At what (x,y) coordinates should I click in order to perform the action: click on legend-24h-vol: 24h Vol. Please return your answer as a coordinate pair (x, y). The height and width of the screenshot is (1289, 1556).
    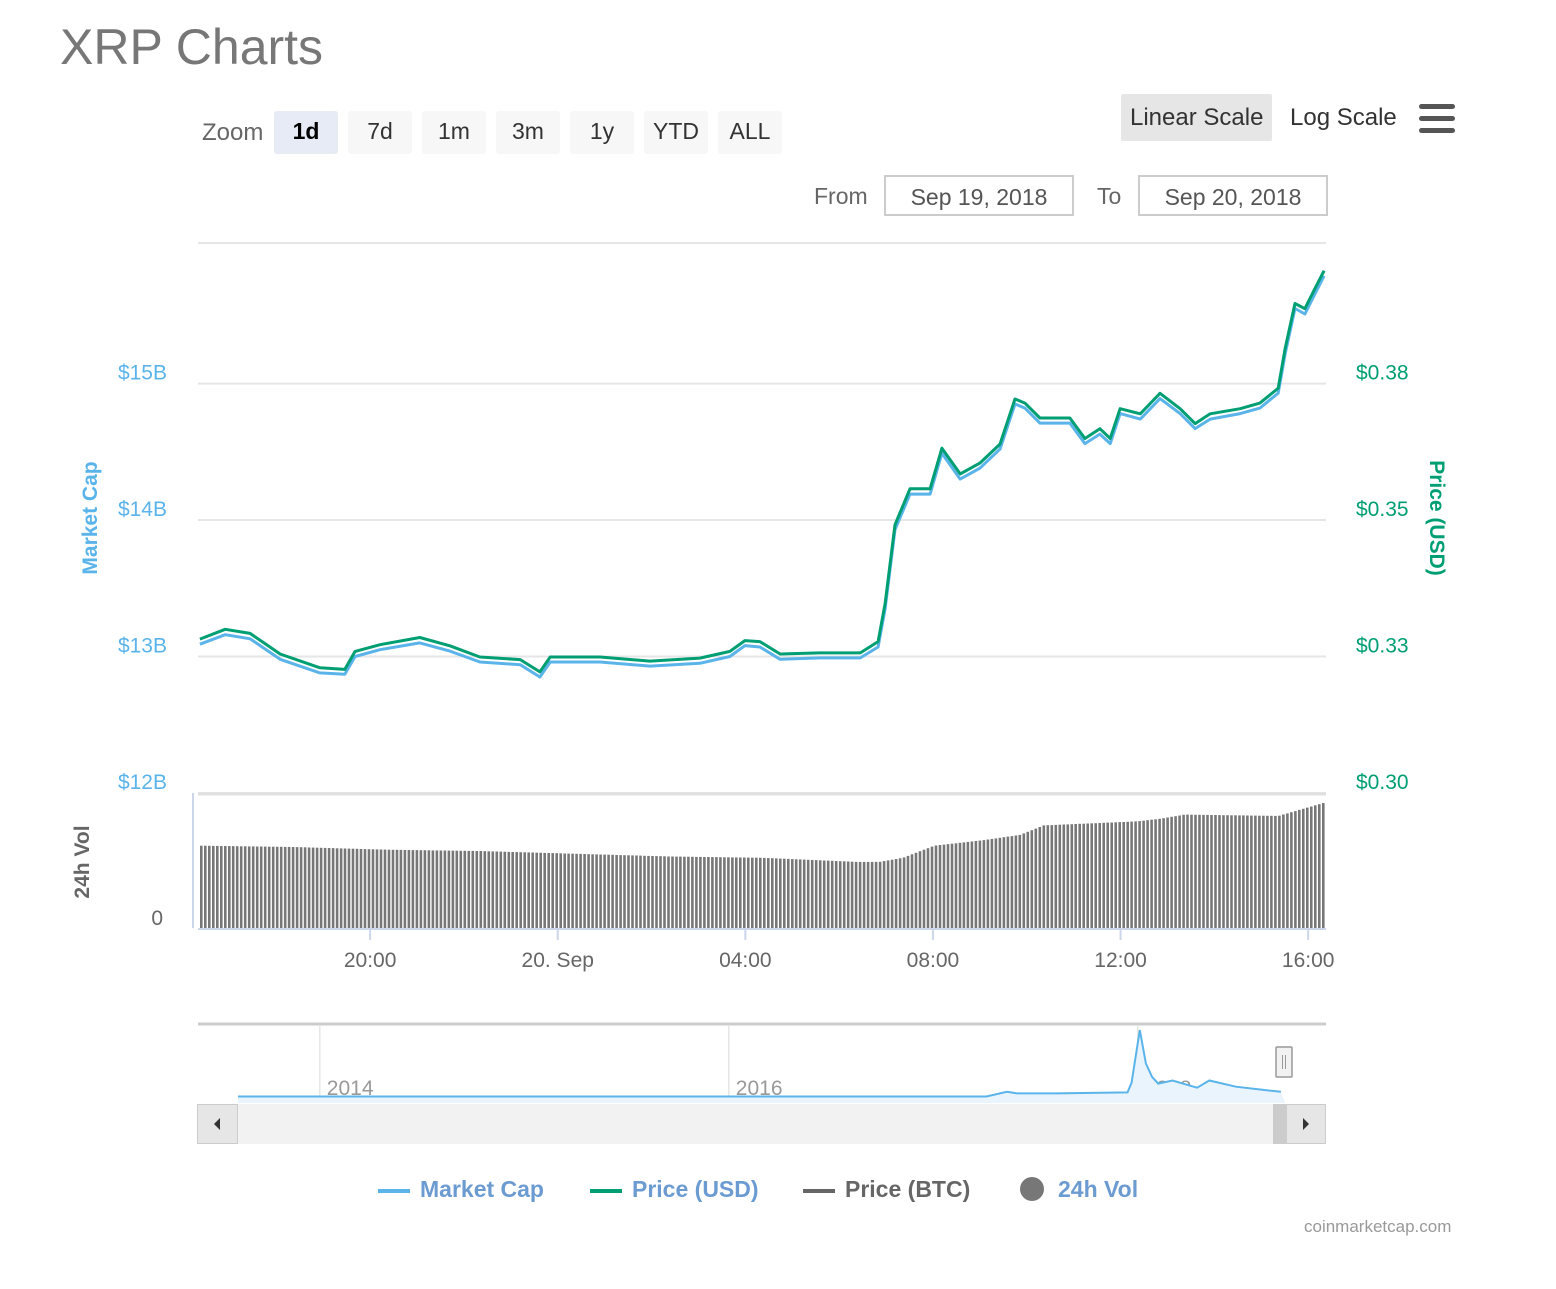
    Looking at the image, I should click on (1079, 1189).